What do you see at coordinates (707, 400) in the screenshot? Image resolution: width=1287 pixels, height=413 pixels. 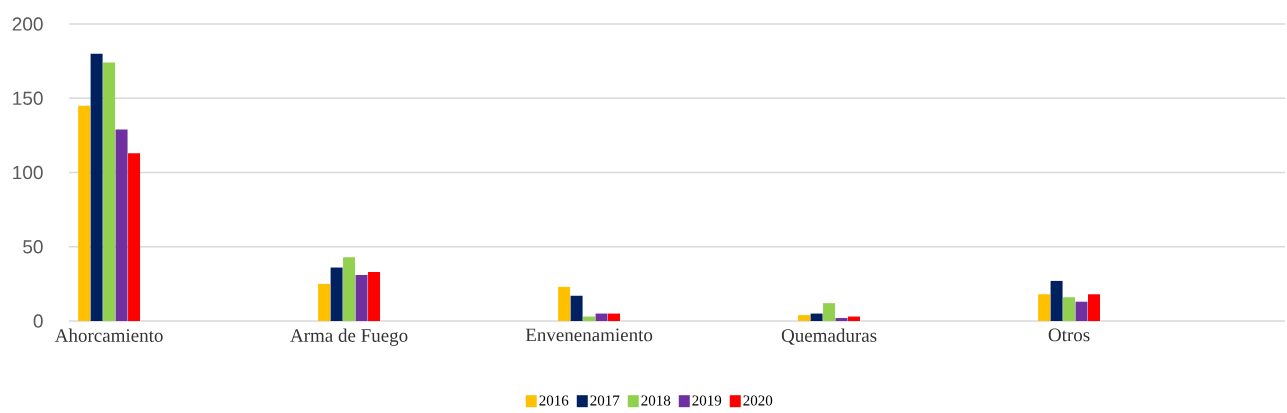 I see `legend-label: 2019` at bounding box center [707, 400].